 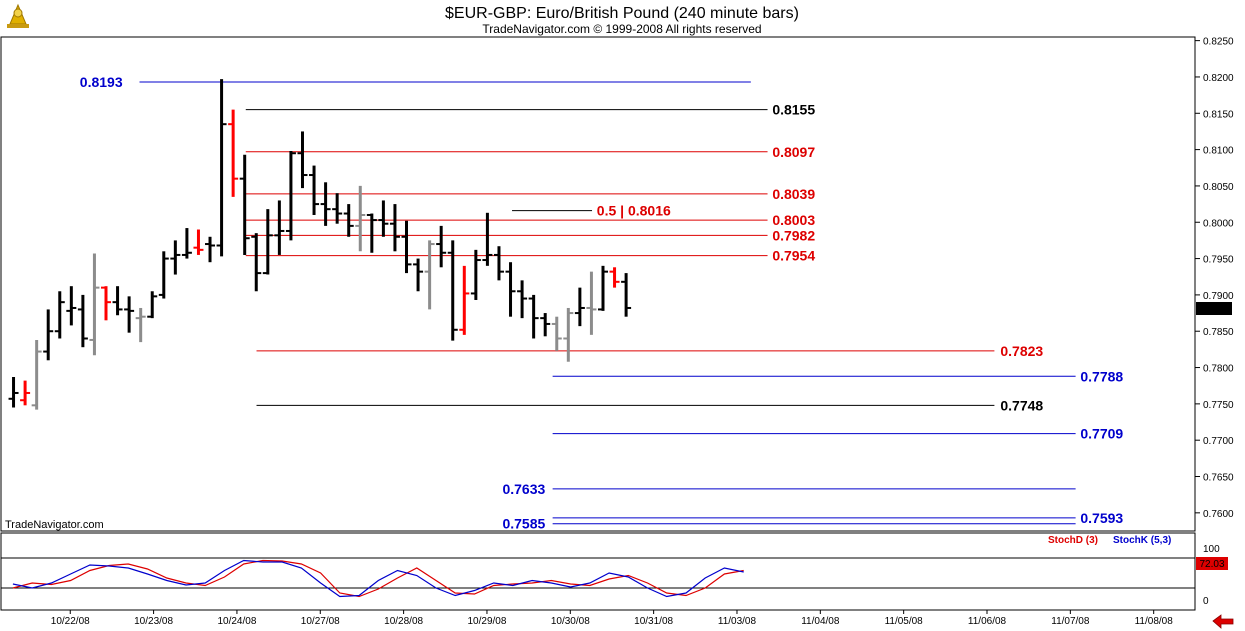 I want to click on y-tick-label: 0.7850, so click(x=1218, y=332).